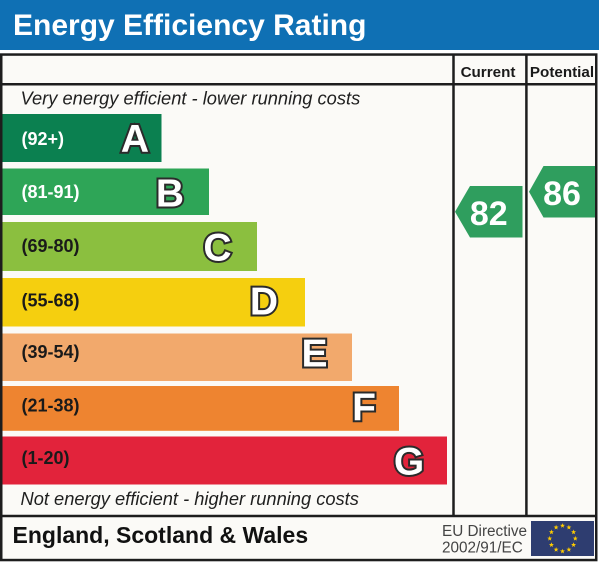 This screenshot has width=600, height=563. What do you see at coordinates (364, 408) in the screenshot?
I see `svg-text: F` at bounding box center [364, 408].